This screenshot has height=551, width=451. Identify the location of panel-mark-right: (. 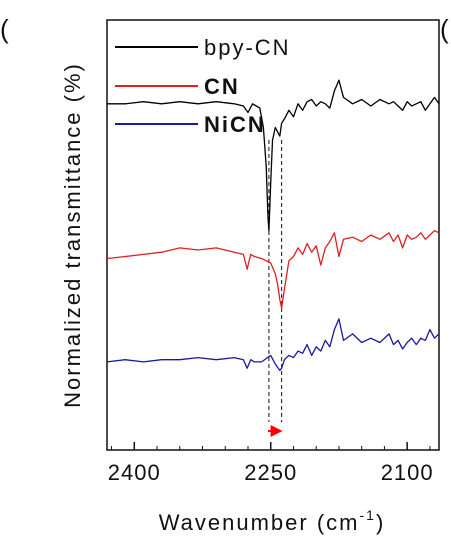
(444, 29).